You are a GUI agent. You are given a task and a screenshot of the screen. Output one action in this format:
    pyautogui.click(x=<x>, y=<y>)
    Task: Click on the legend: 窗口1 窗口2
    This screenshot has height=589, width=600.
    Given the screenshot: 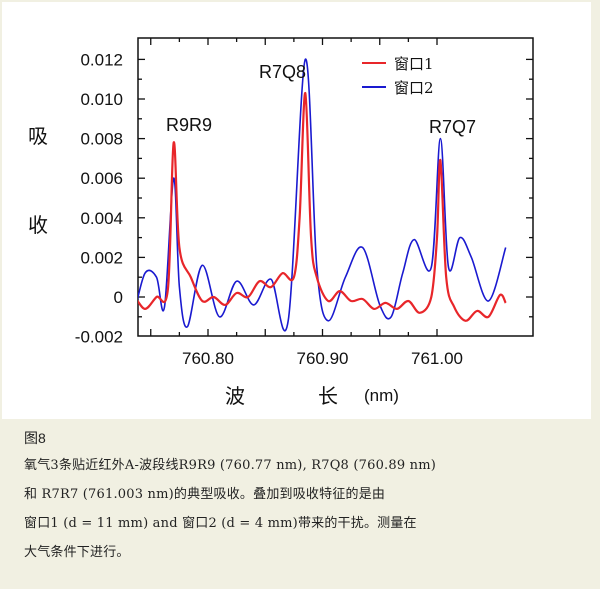 What is the action you would take?
    pyautogui.click(x=398, y=76)
    